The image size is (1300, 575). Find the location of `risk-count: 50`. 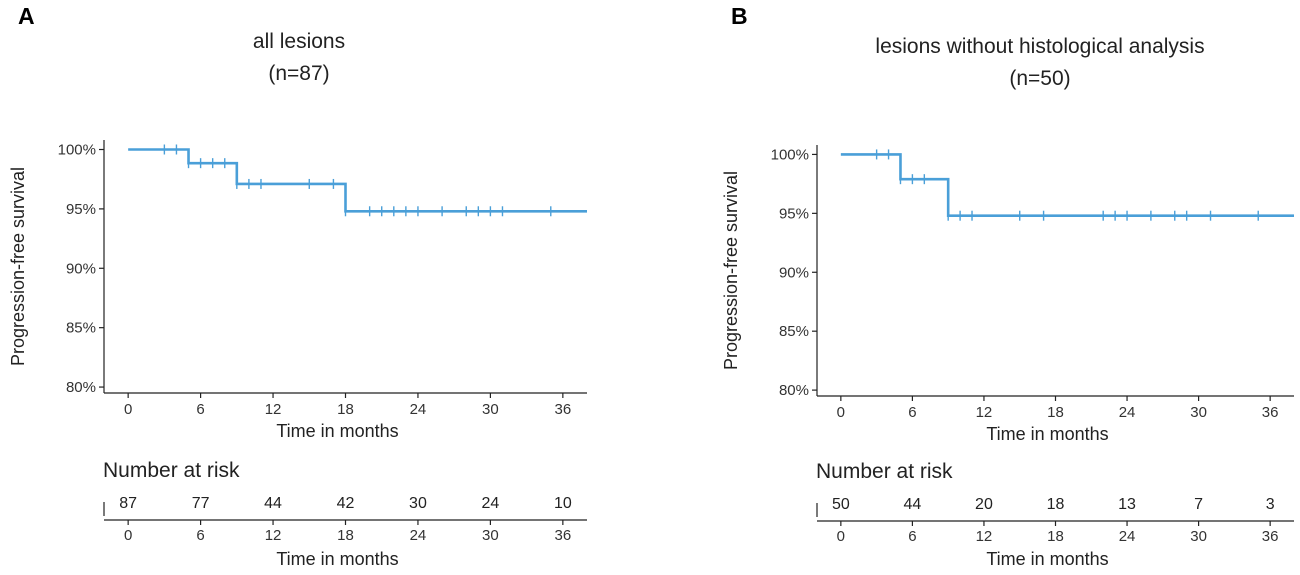

risk-count: 50 is located at coordinates (841, 504).